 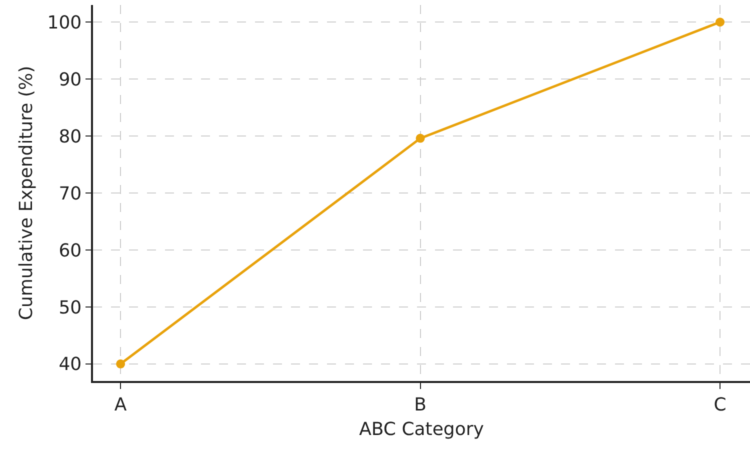 I want to click on y-tick-label: 90, so click(x=70, y=79).